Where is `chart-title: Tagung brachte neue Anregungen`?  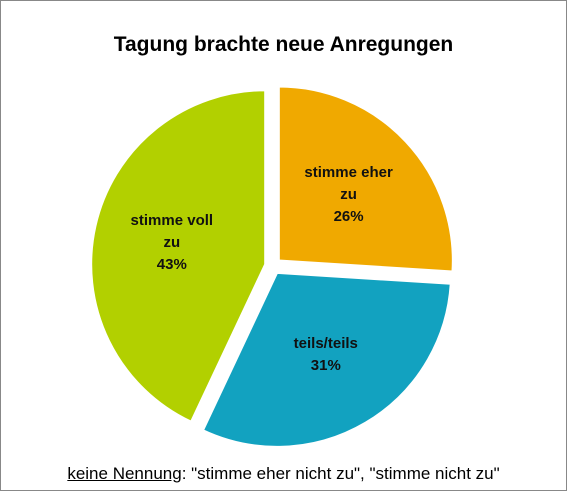
chart-title: Tagung brachte neue Anregungen is located at coordinates (283, 44).